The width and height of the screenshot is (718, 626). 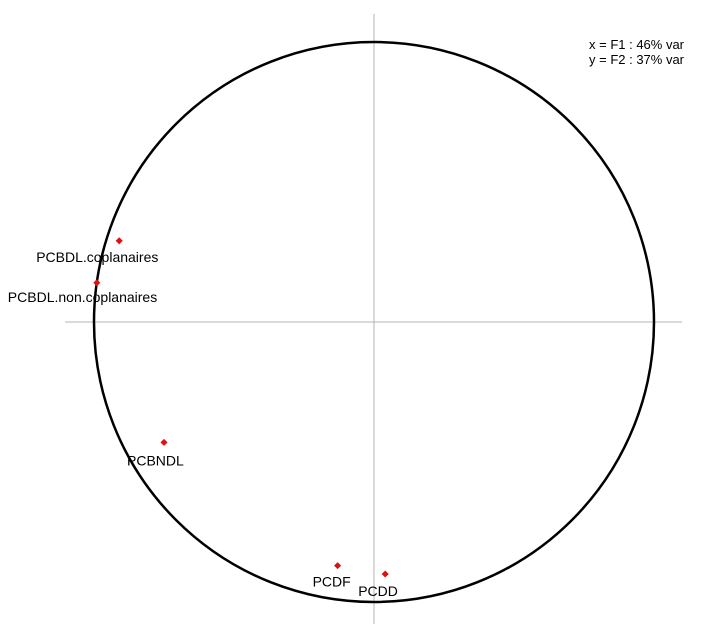 I want to click on data-label: PCBNDL, so click(x=155, y=460).